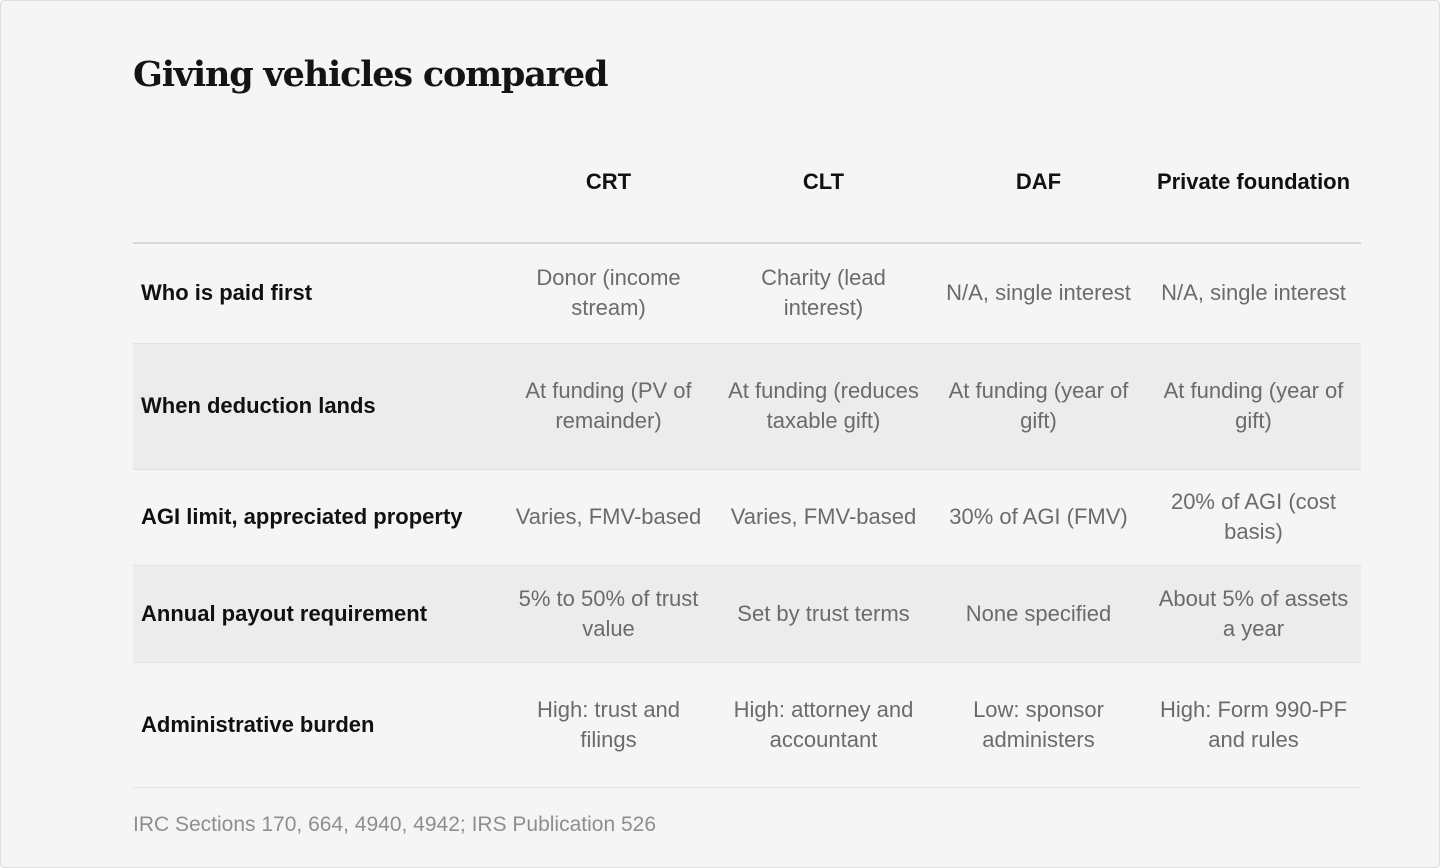 Image resolution: width=1440 pixels, height=868 pixels. What do you see at coordinates (258, 724) in the screenshot?
I see `row-label: Administrative burden` at bounding box center [258, 724].